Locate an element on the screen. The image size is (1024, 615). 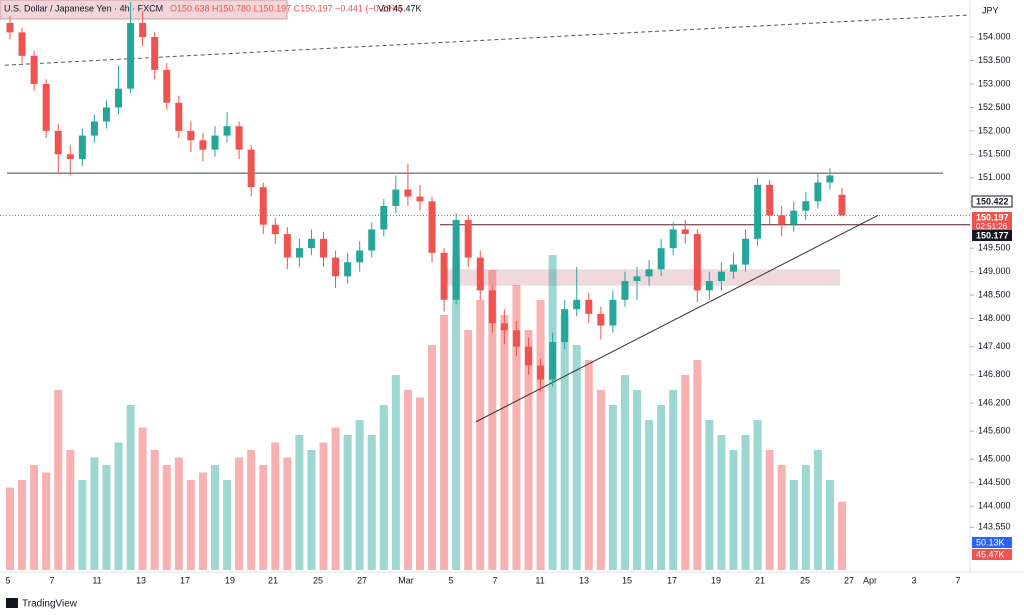
volume-last-tag is located at coordinates (992, 554).